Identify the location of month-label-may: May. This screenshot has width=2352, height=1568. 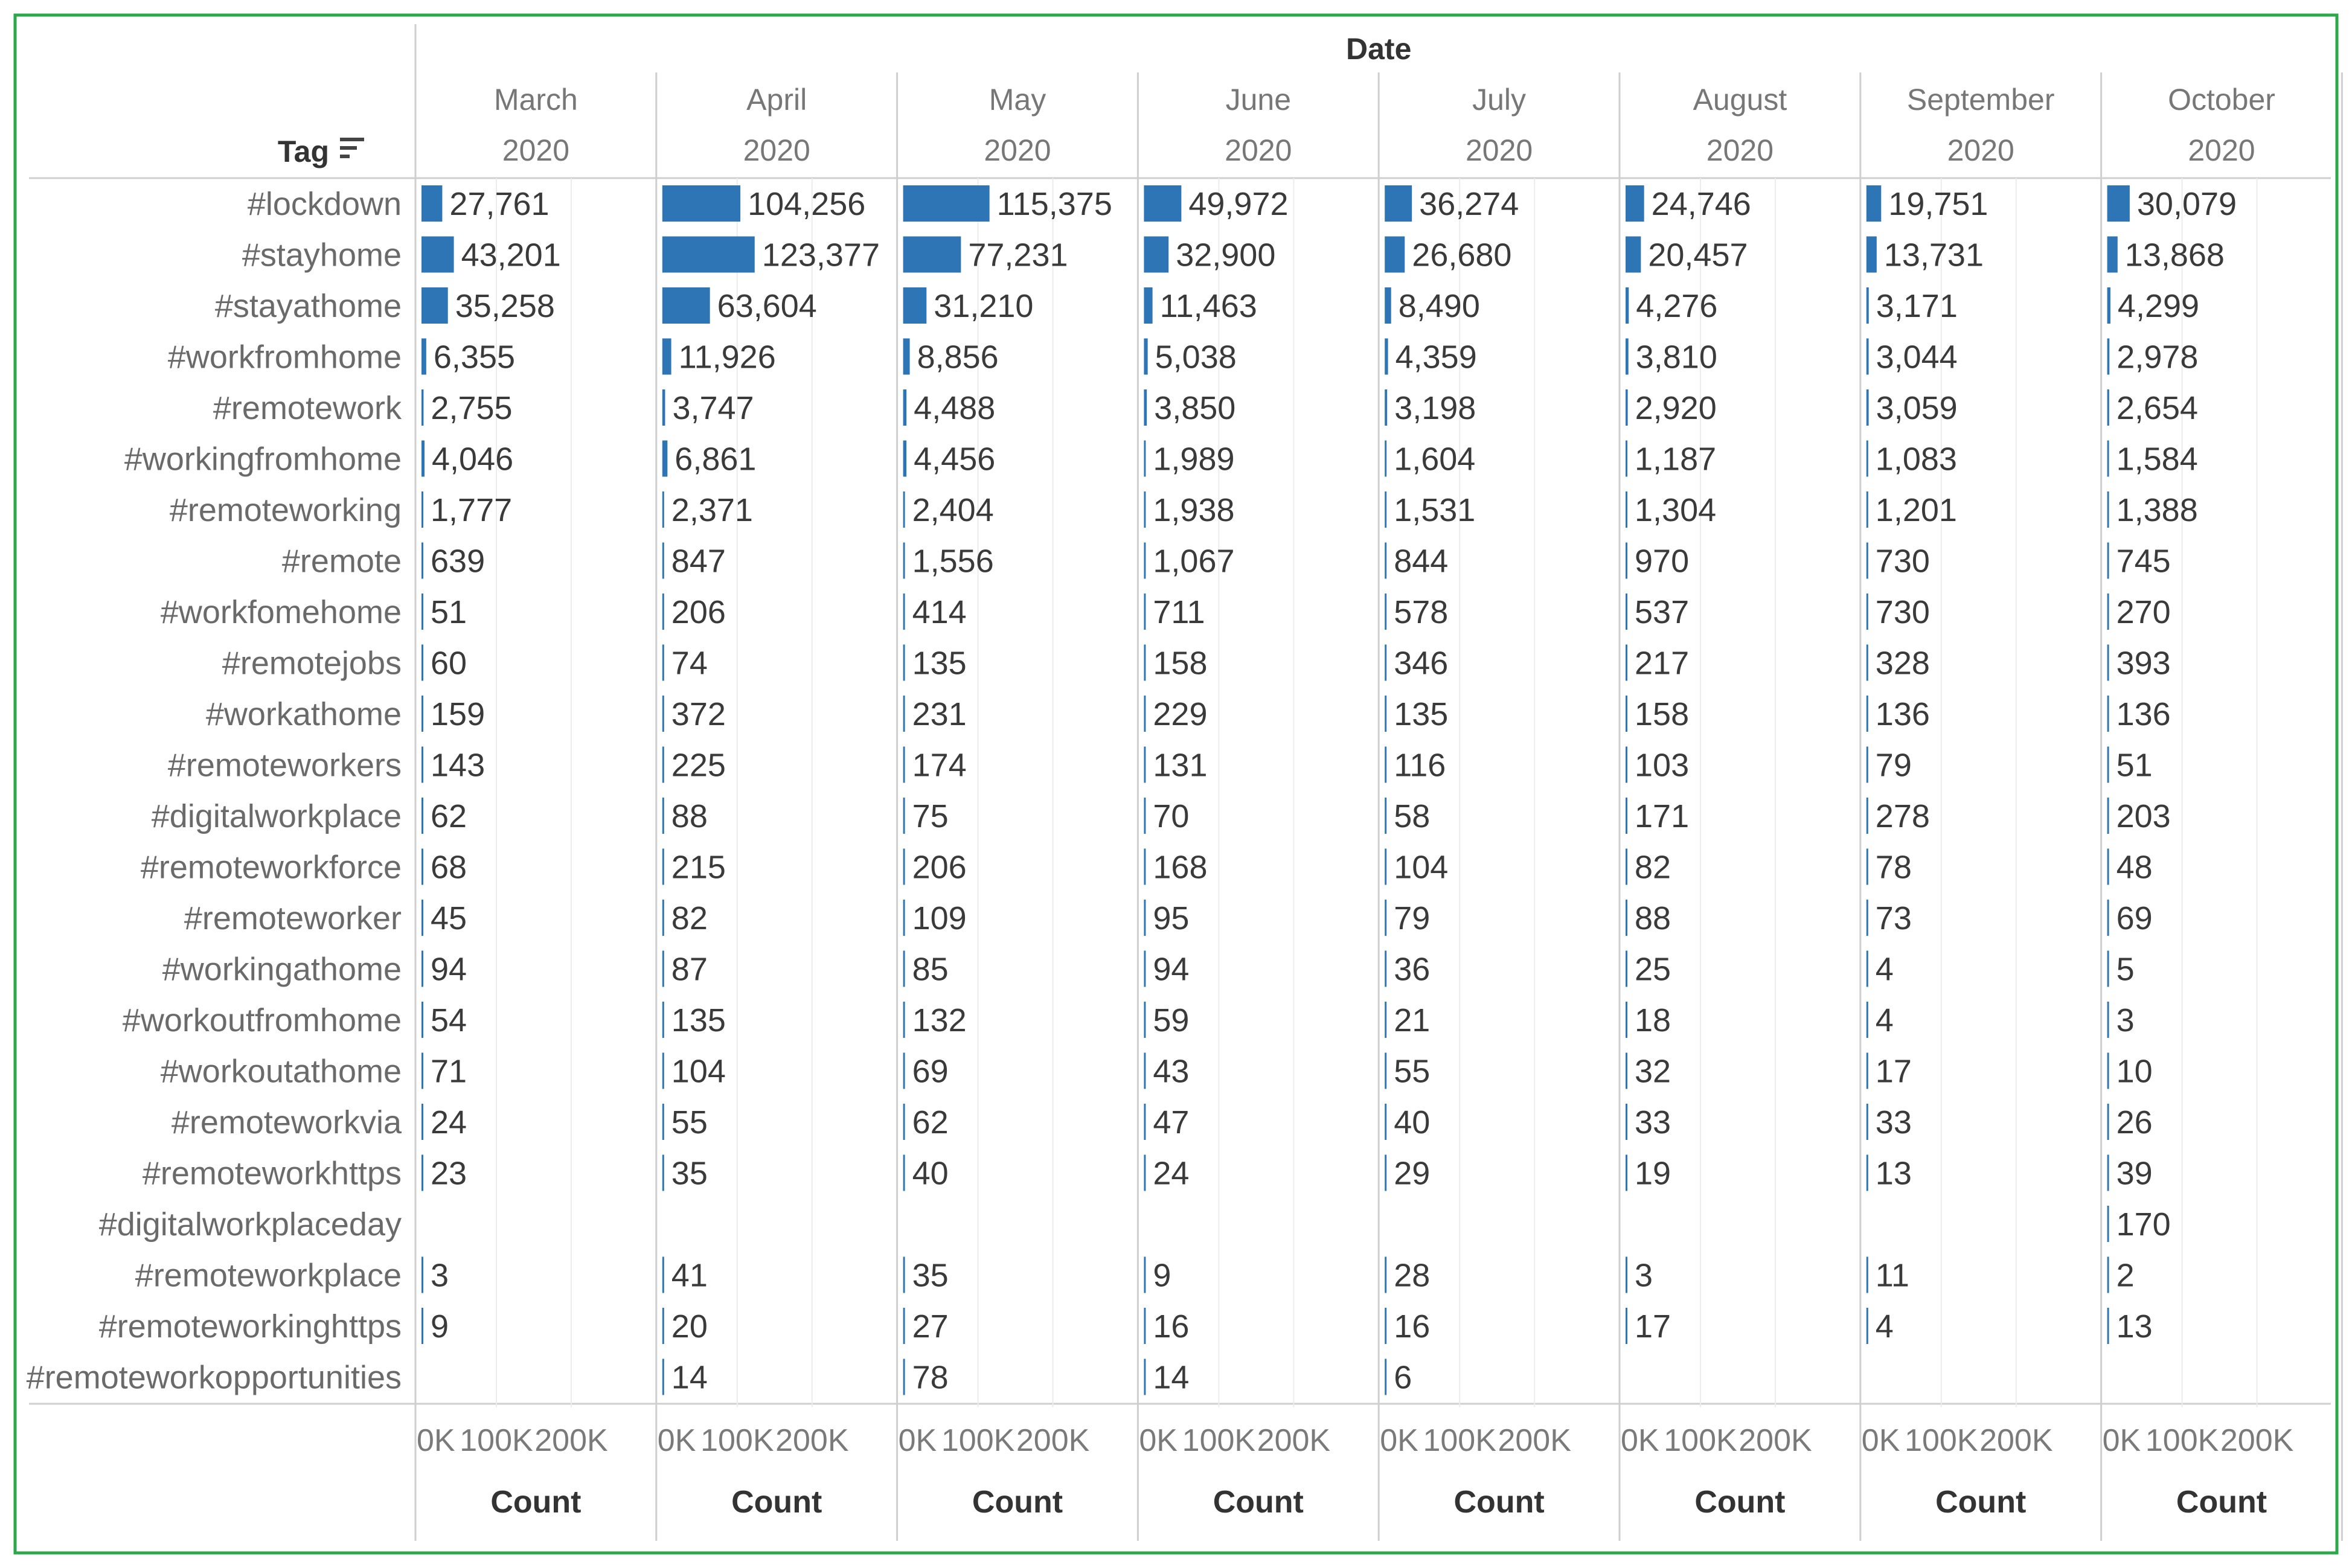
(1018, 100).